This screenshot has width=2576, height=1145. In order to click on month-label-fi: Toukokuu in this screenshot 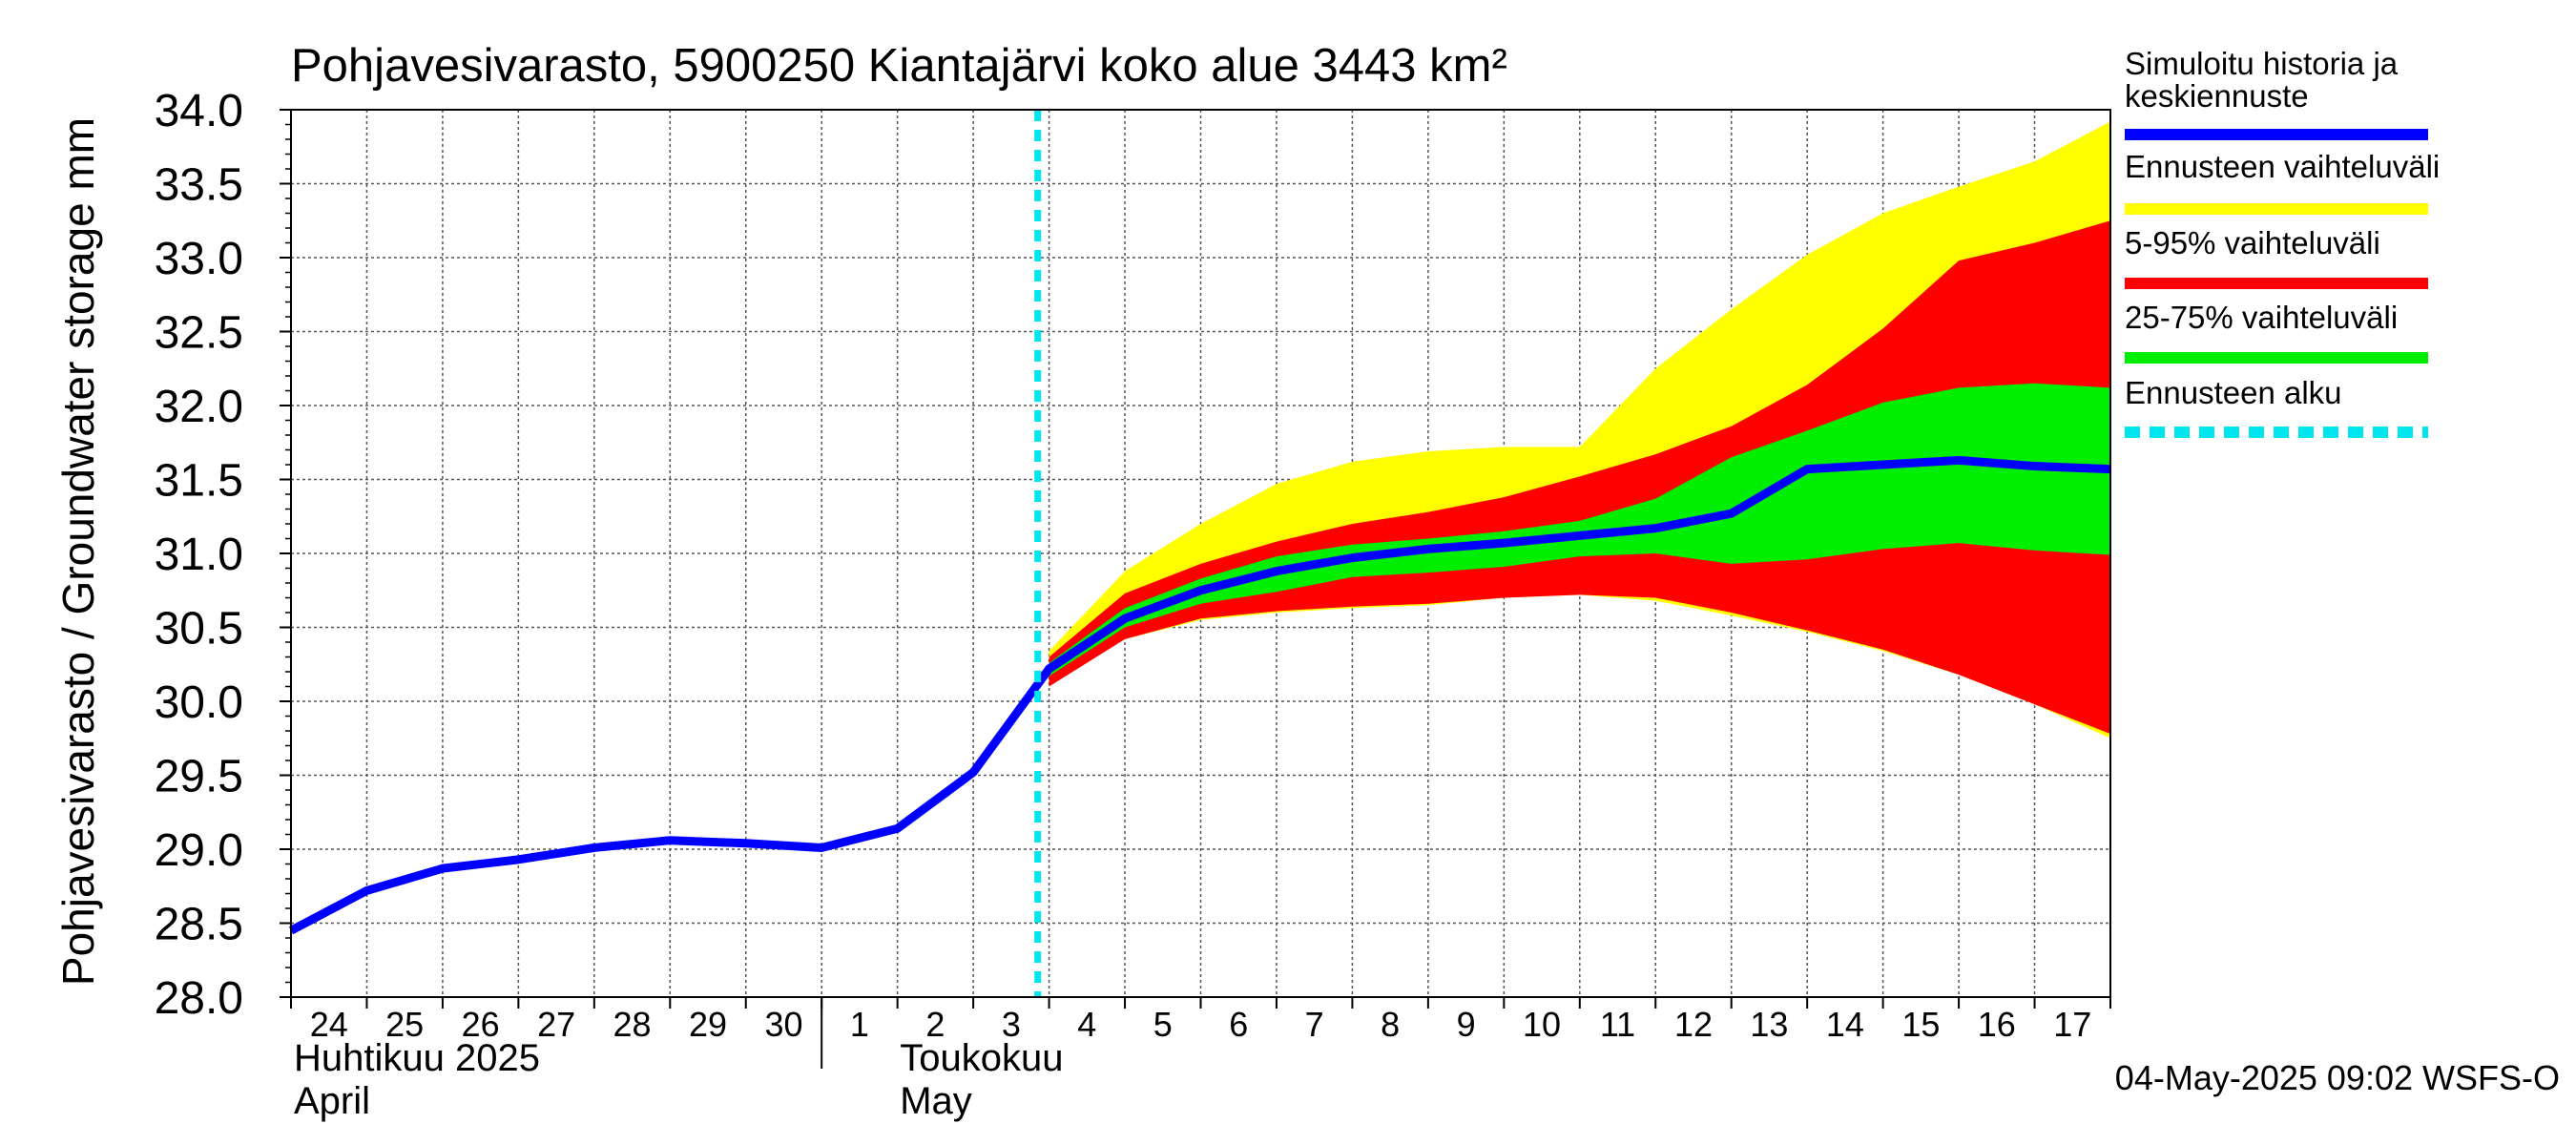, I will do `click(981, 1058)`.